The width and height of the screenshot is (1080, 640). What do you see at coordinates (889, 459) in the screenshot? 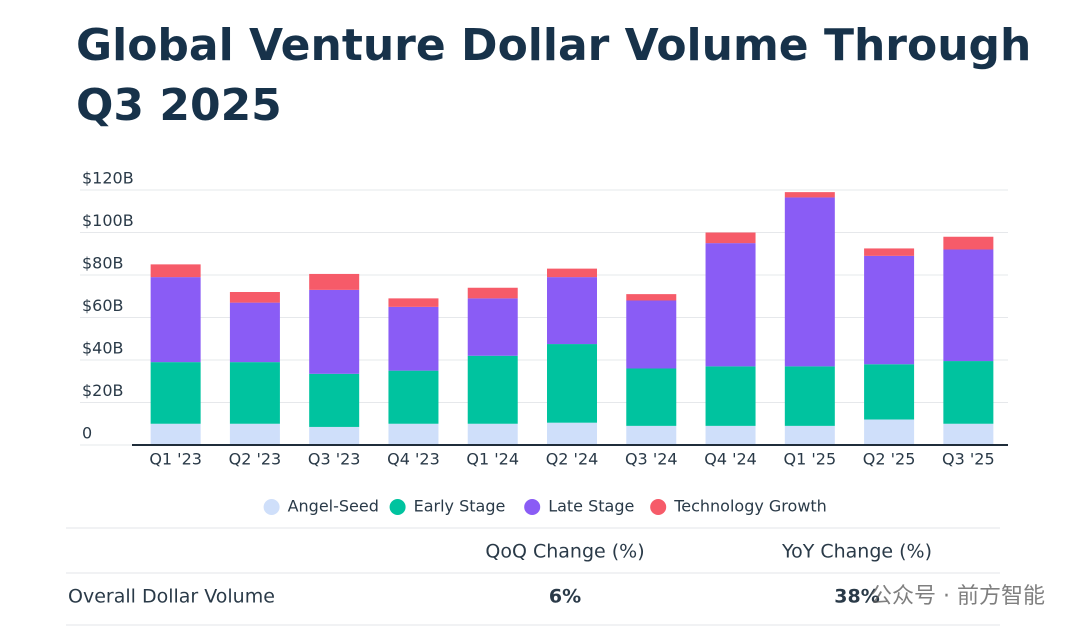
I see `x-tick-label: Q2 '25` at bounding box center [889, 459].